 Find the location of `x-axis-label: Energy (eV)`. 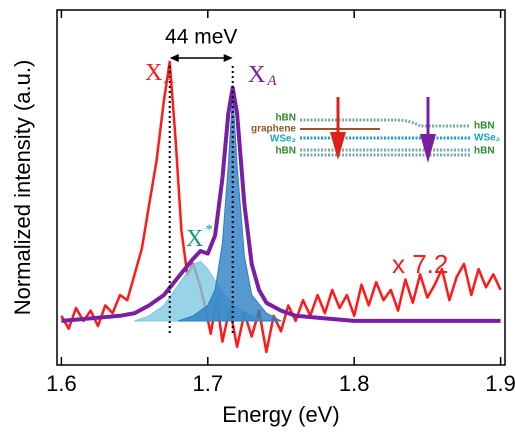

x-axis-label: Energy (eV) is located at coordinates (280, 414).